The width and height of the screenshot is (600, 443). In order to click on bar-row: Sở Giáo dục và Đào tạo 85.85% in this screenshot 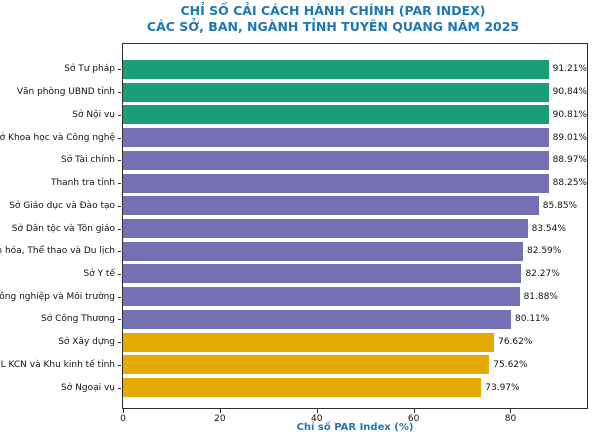, I will do `click(298, 205)`.